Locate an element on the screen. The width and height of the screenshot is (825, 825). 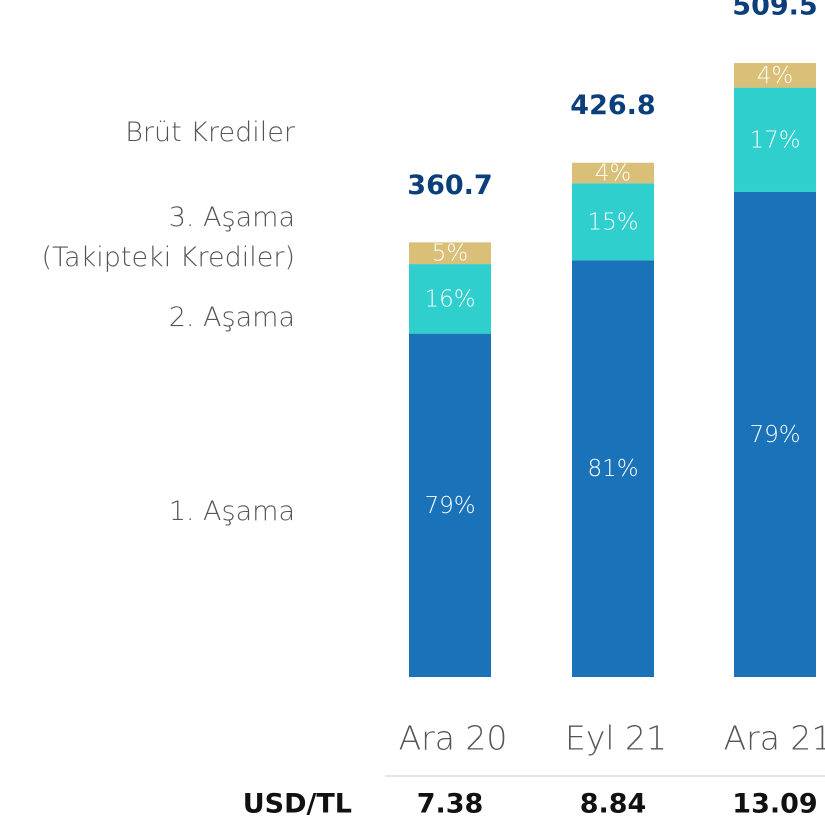
segment-label: 16% is located at coordinates (449, 299).